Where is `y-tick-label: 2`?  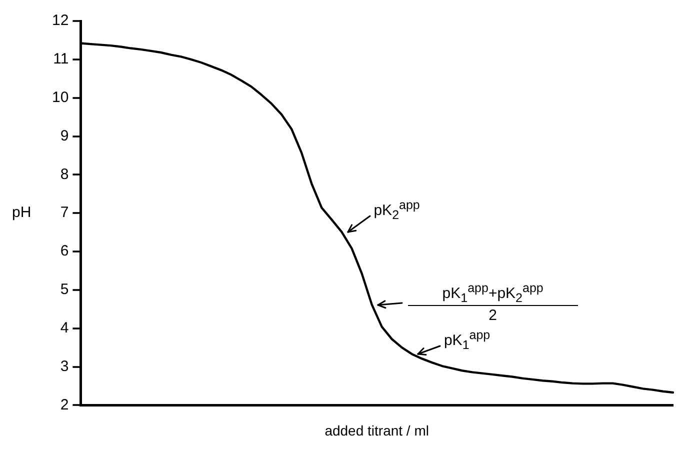
y-tick-label: 2 is located at coordinates (64, 405).